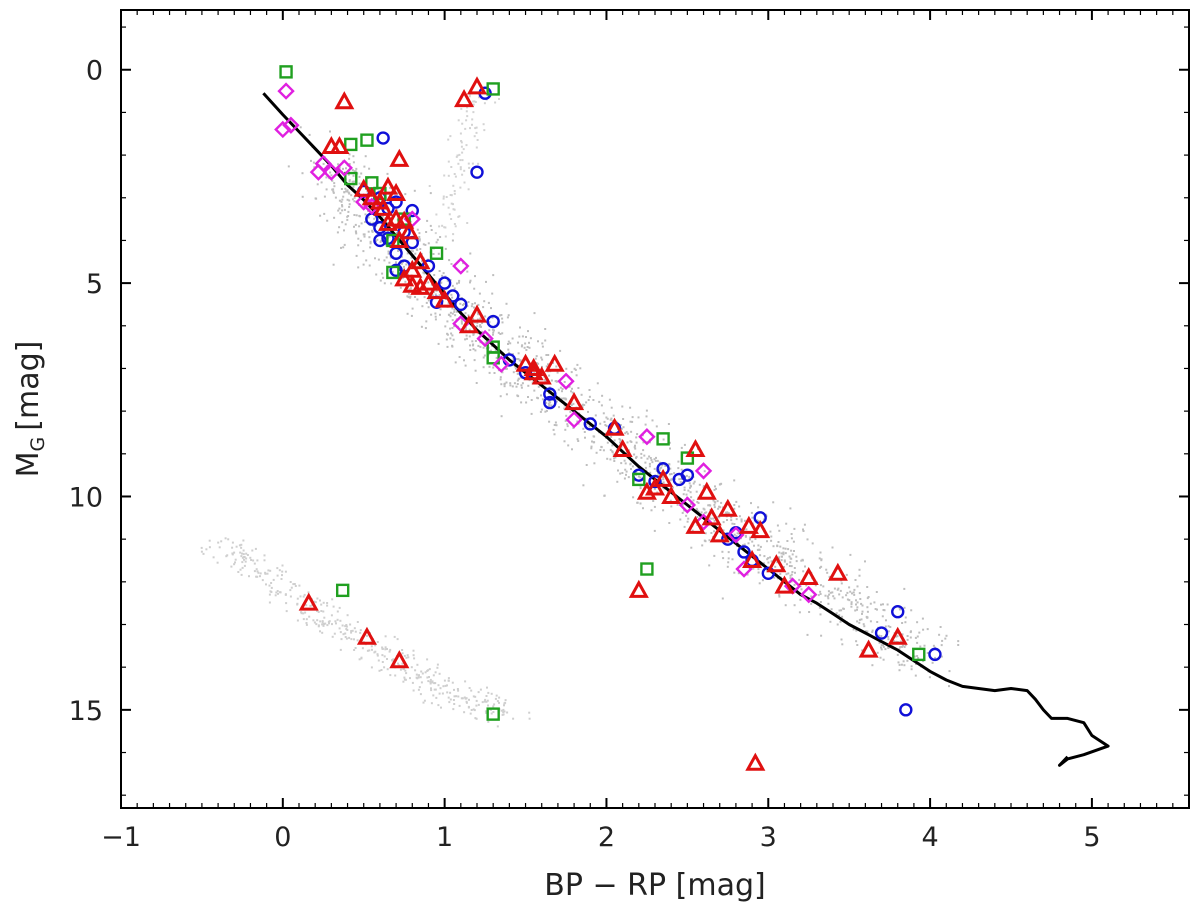 The image size is (1200, 917). Describe the element at coordinates (464, 165) in the screenshot. I see `background-giant-branch` at that location.